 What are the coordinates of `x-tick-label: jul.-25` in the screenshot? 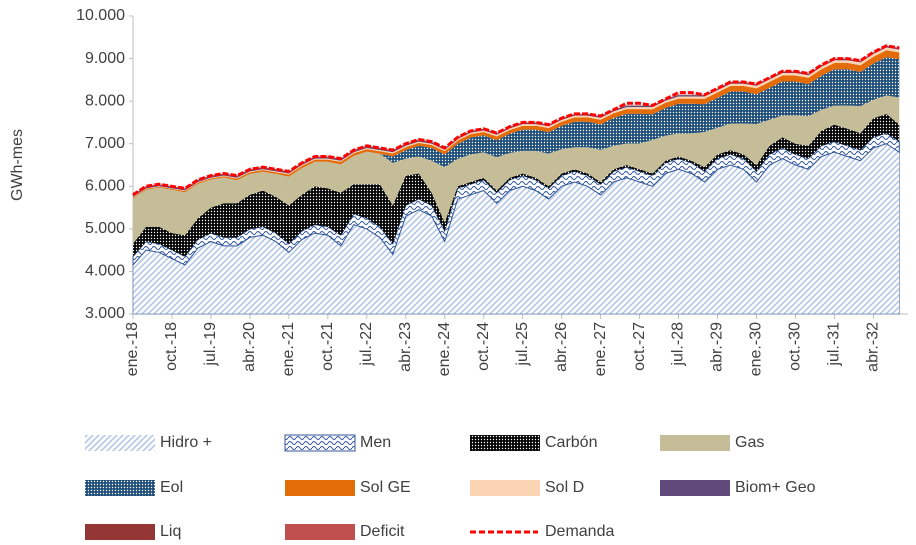 It's located at (522, 344).